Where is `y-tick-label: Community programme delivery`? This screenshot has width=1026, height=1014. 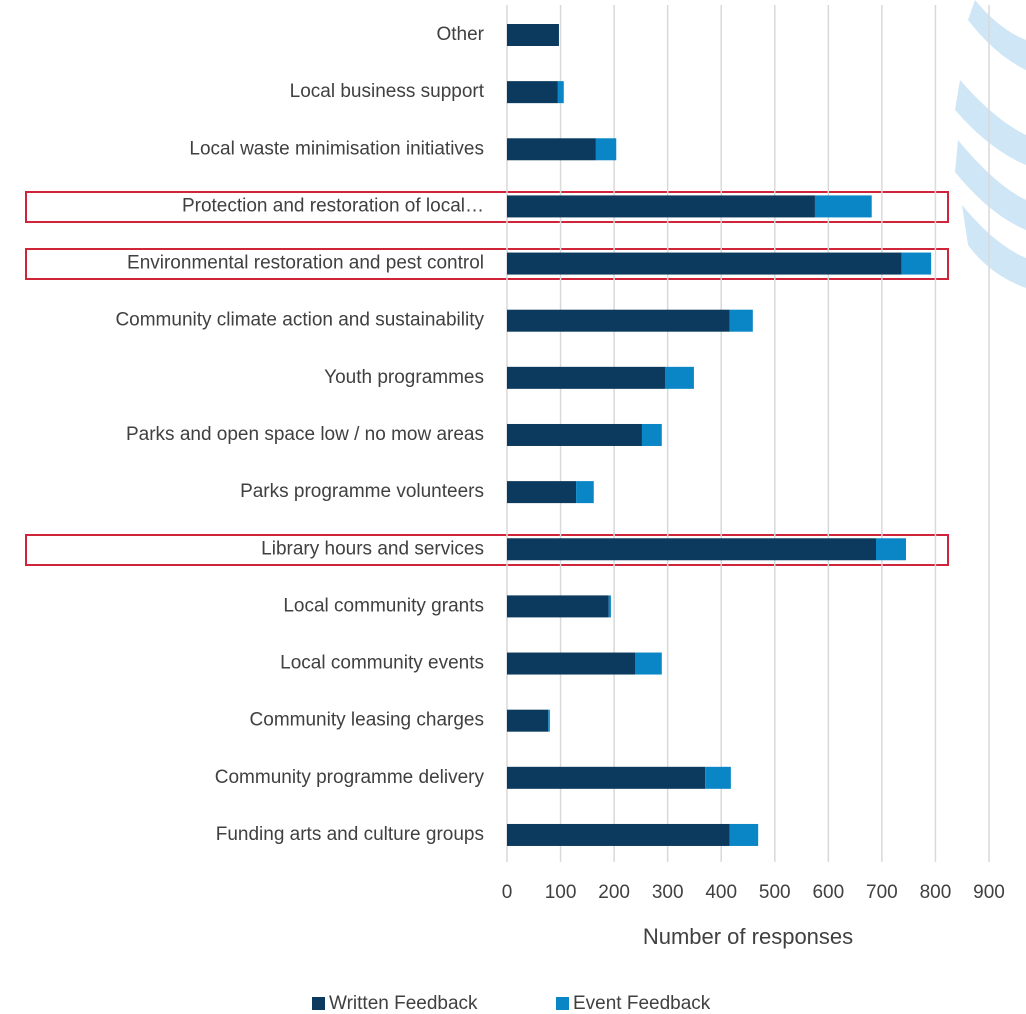
y-tick-label: Community programme delivery is located at coordinates (350, 777).